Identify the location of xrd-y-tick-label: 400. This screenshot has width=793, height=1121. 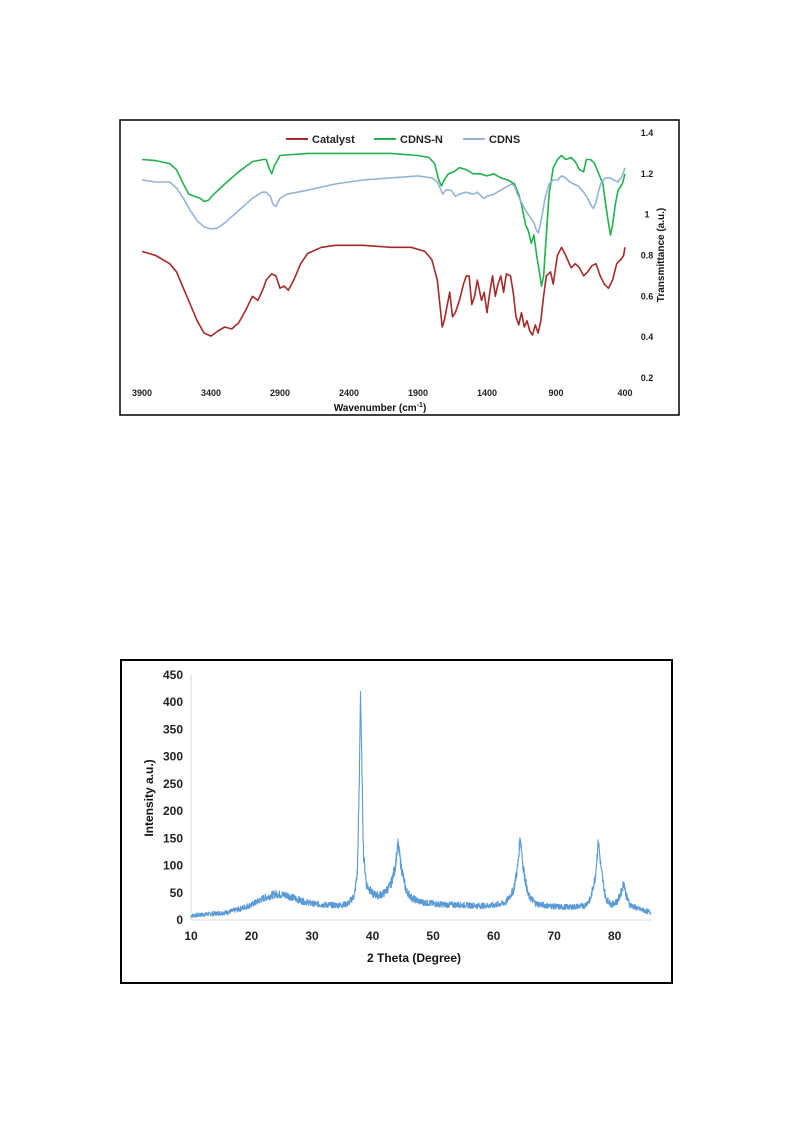
(173, 702).